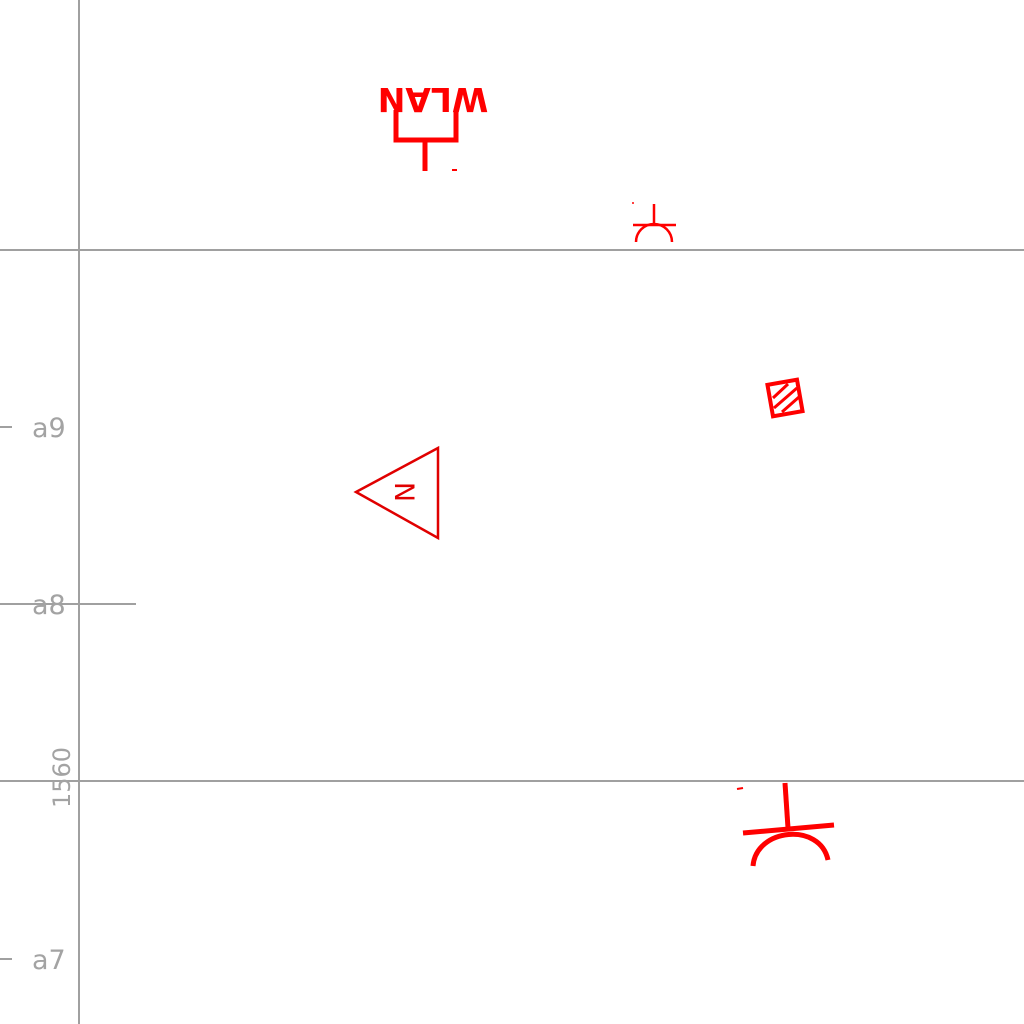 The image size is (1024, 1024). Describe the element at coordinates (433, 125) in the screenshot. I see `wlan-antenna-icon: WLAN` at that location.